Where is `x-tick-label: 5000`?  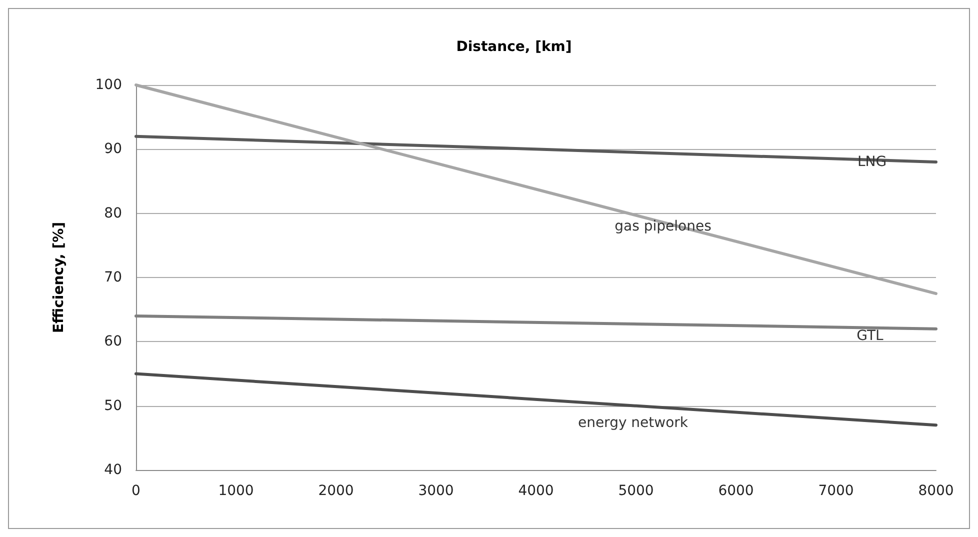
x-tick-label: 5000 is located at coordinates (636, 491).